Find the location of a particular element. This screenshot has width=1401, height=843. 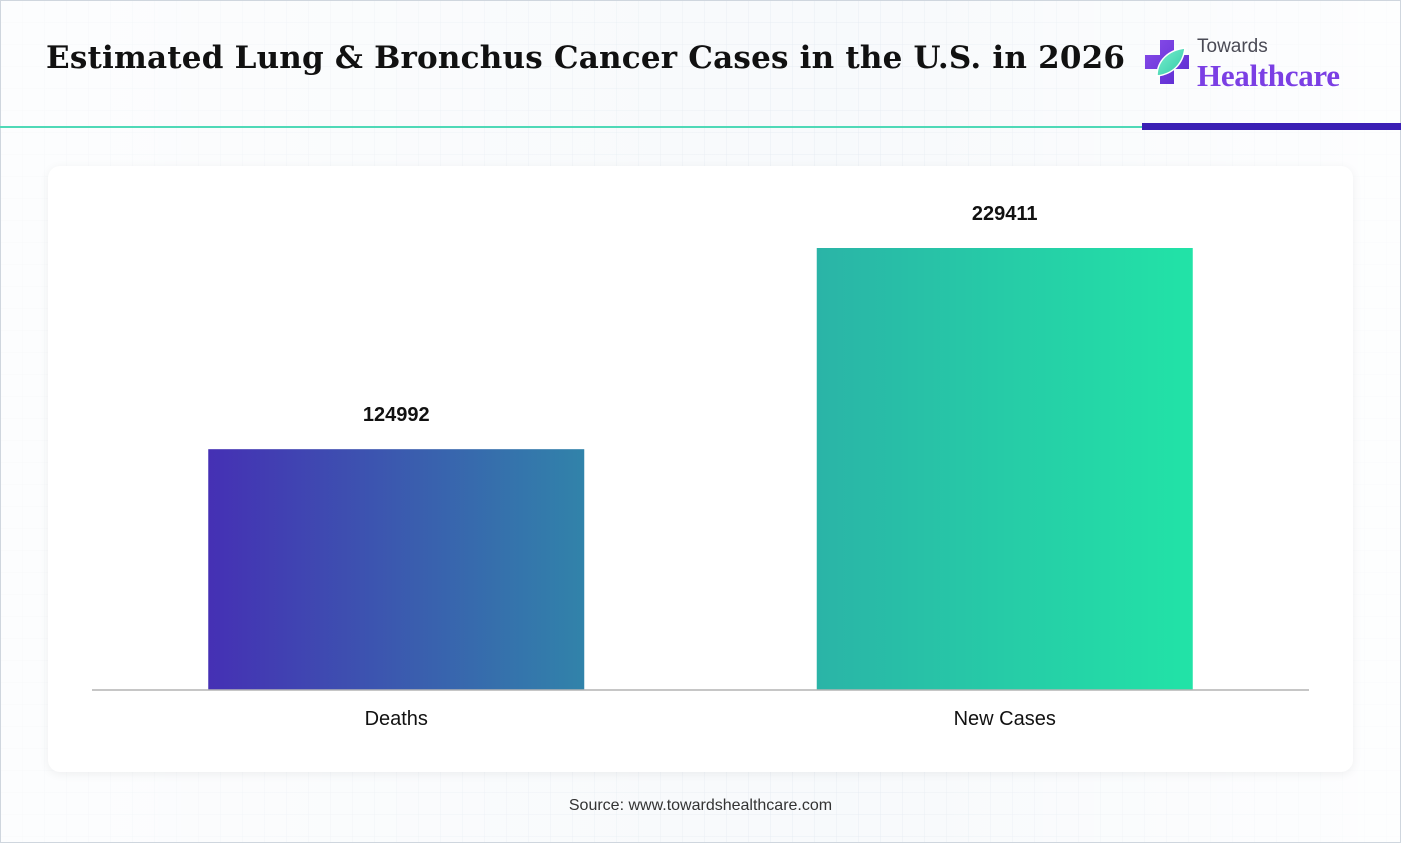

data-label-new-cases: 229411 is located at coordinates (1005, 214).